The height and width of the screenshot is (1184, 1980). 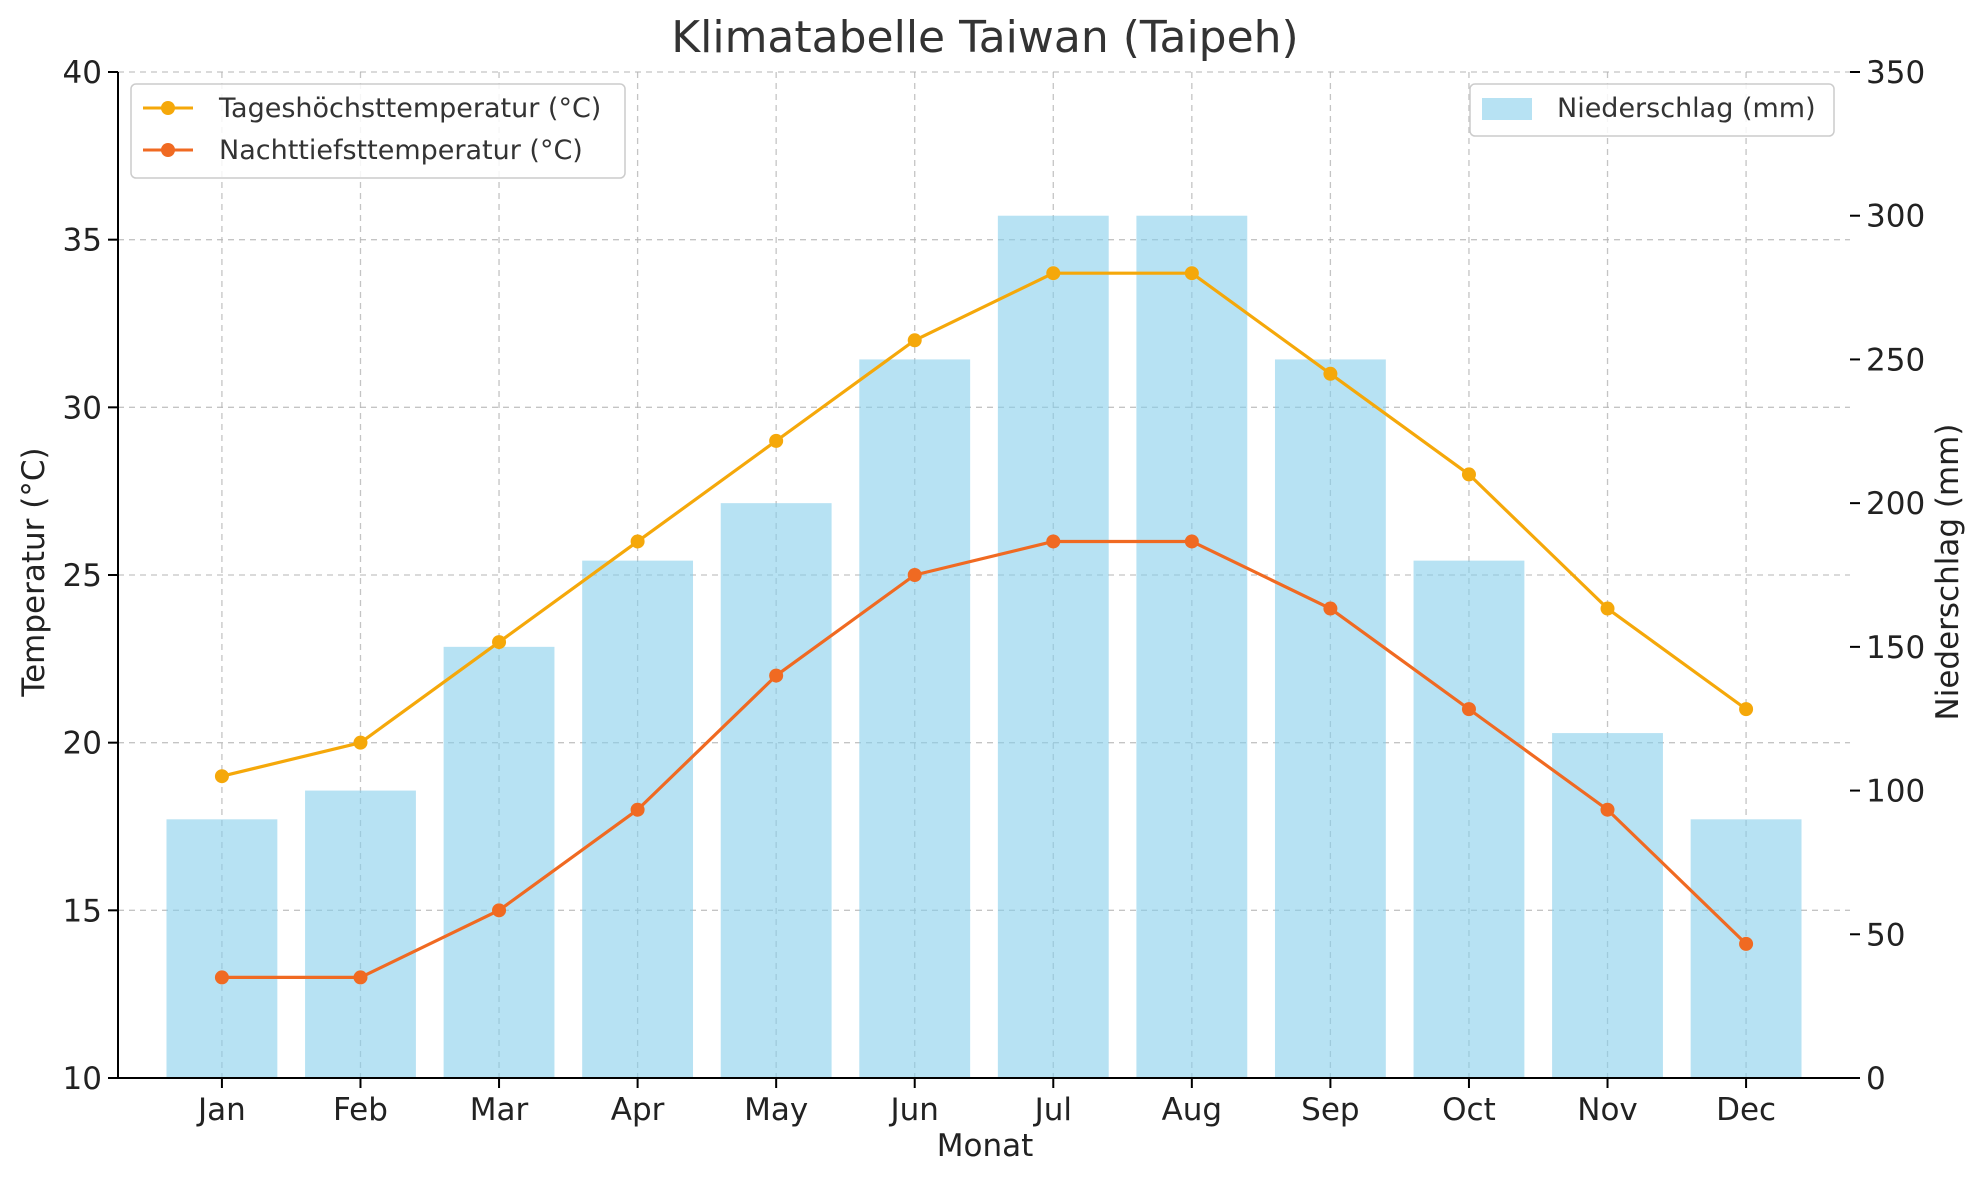 I want to click on right-tick-label: 200, so click(x=1895, y=504).